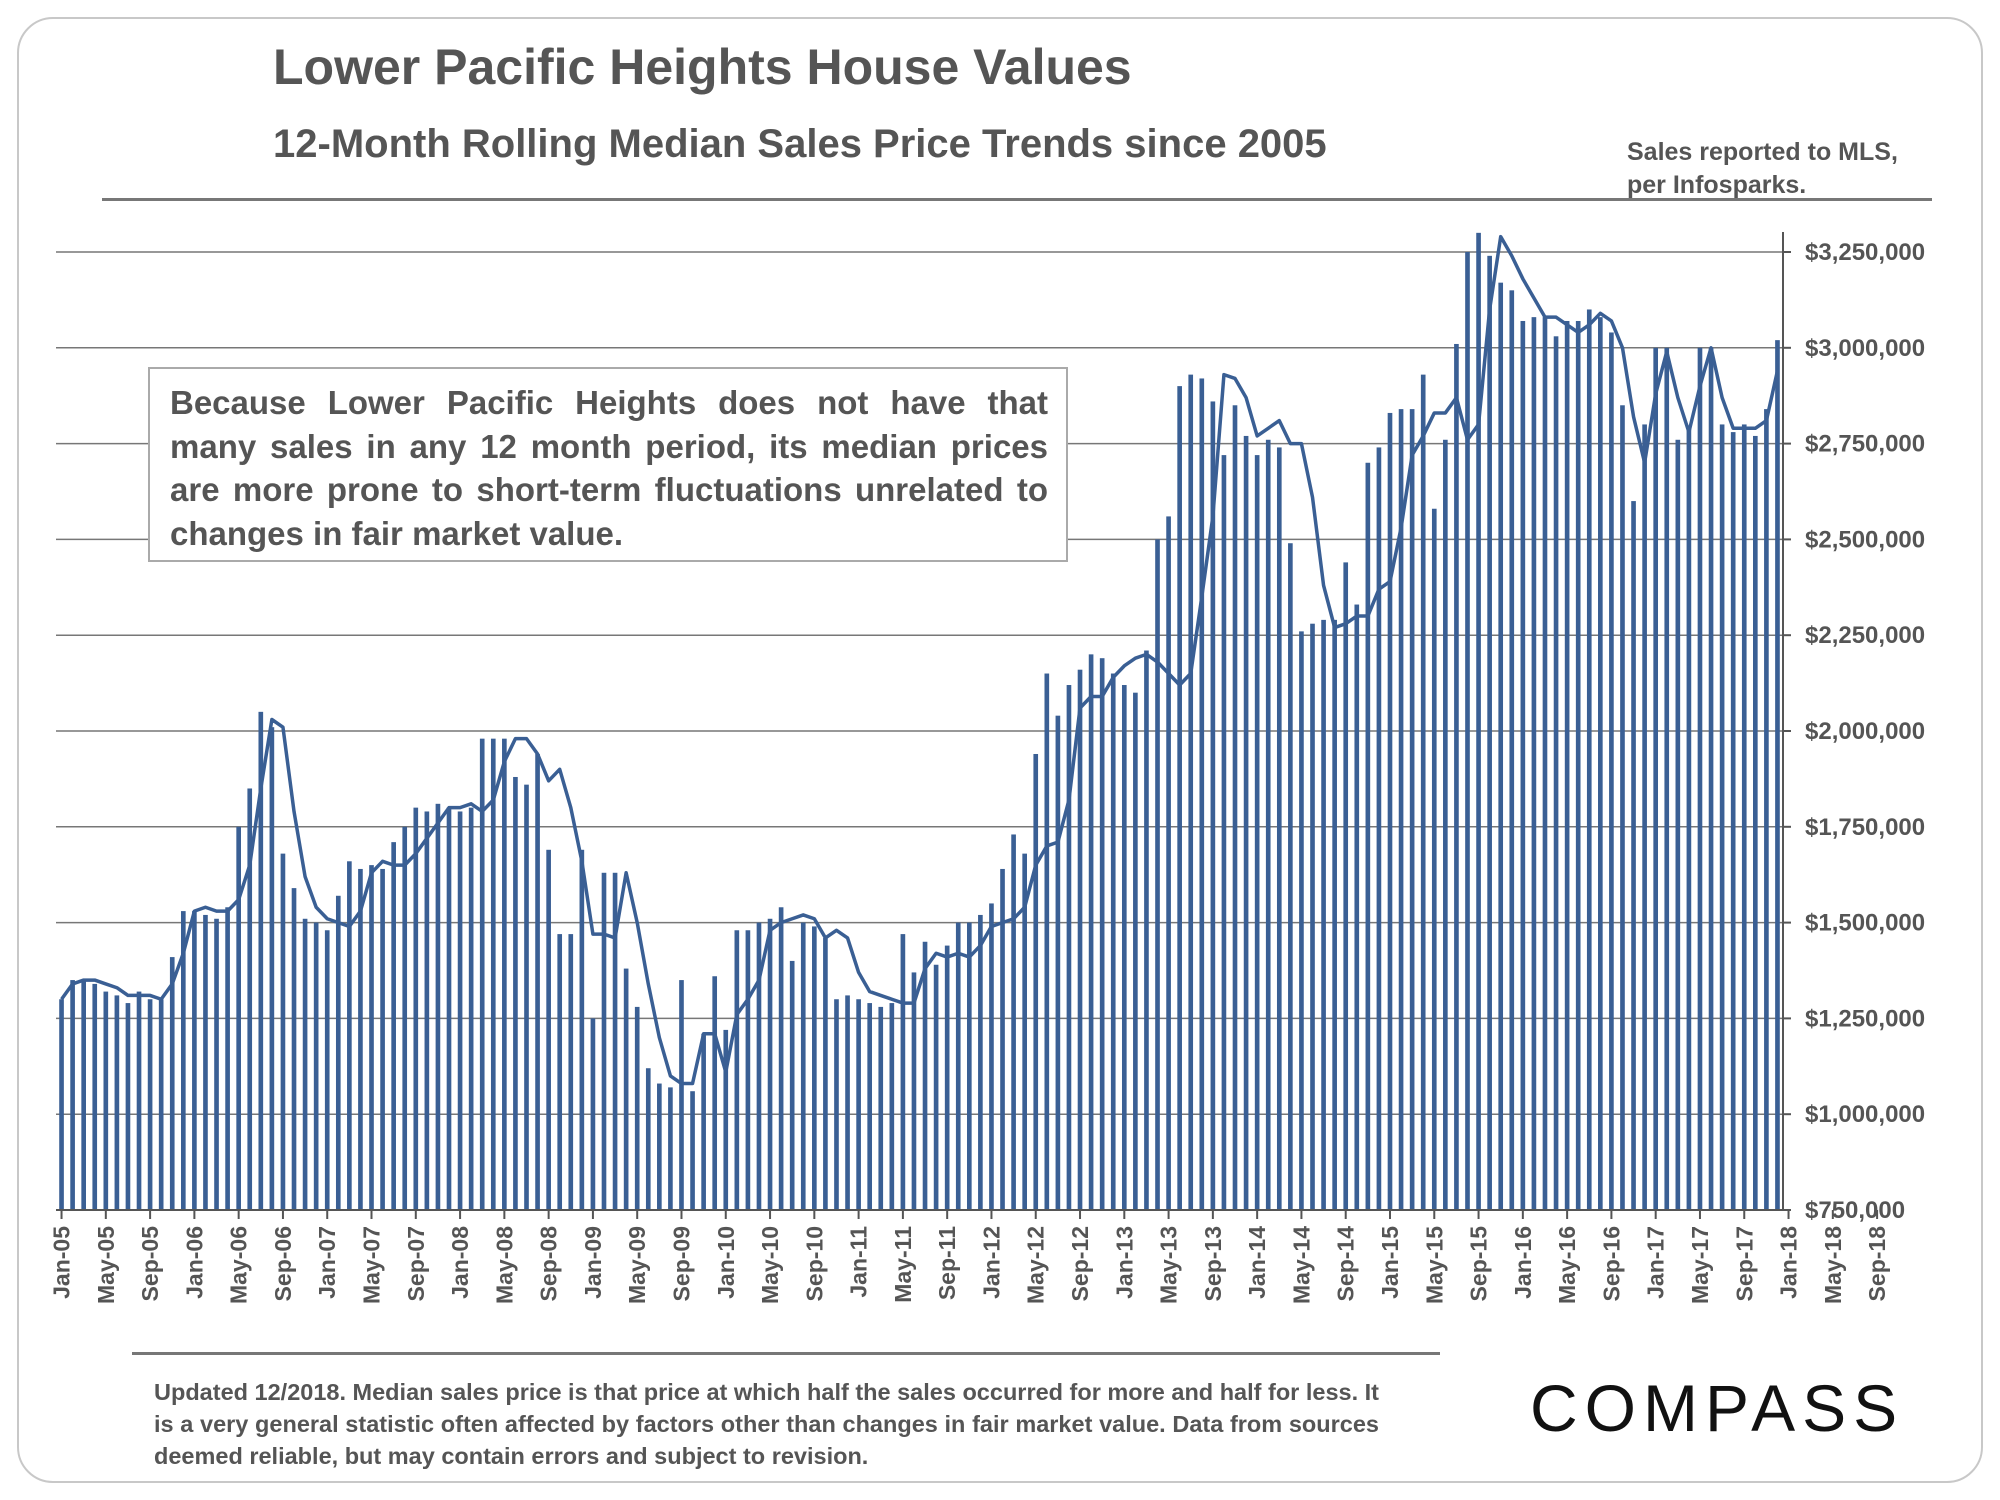 This screenshot has height=1500, width=2000. Describe the element at coordinates (327, 1262) in the screenshot. I see `x-tick-label: Jan-07` at that location.